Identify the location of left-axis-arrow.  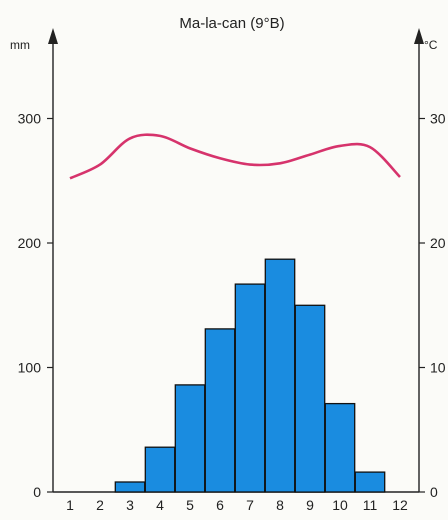
(53, 36).